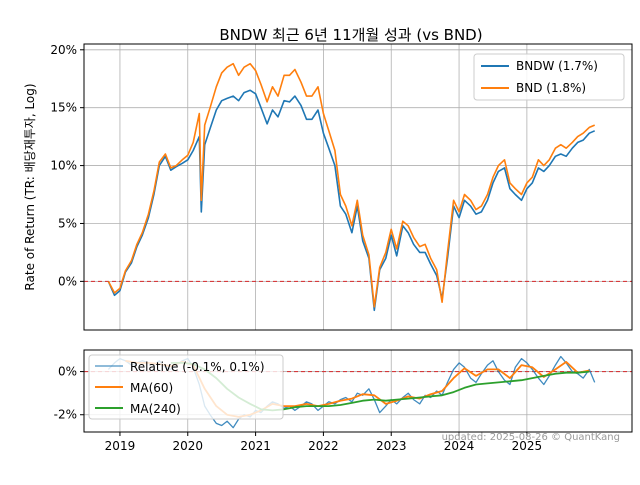  I want to click on bottom-y-ticks: 0% -2%, so click(69, 393).